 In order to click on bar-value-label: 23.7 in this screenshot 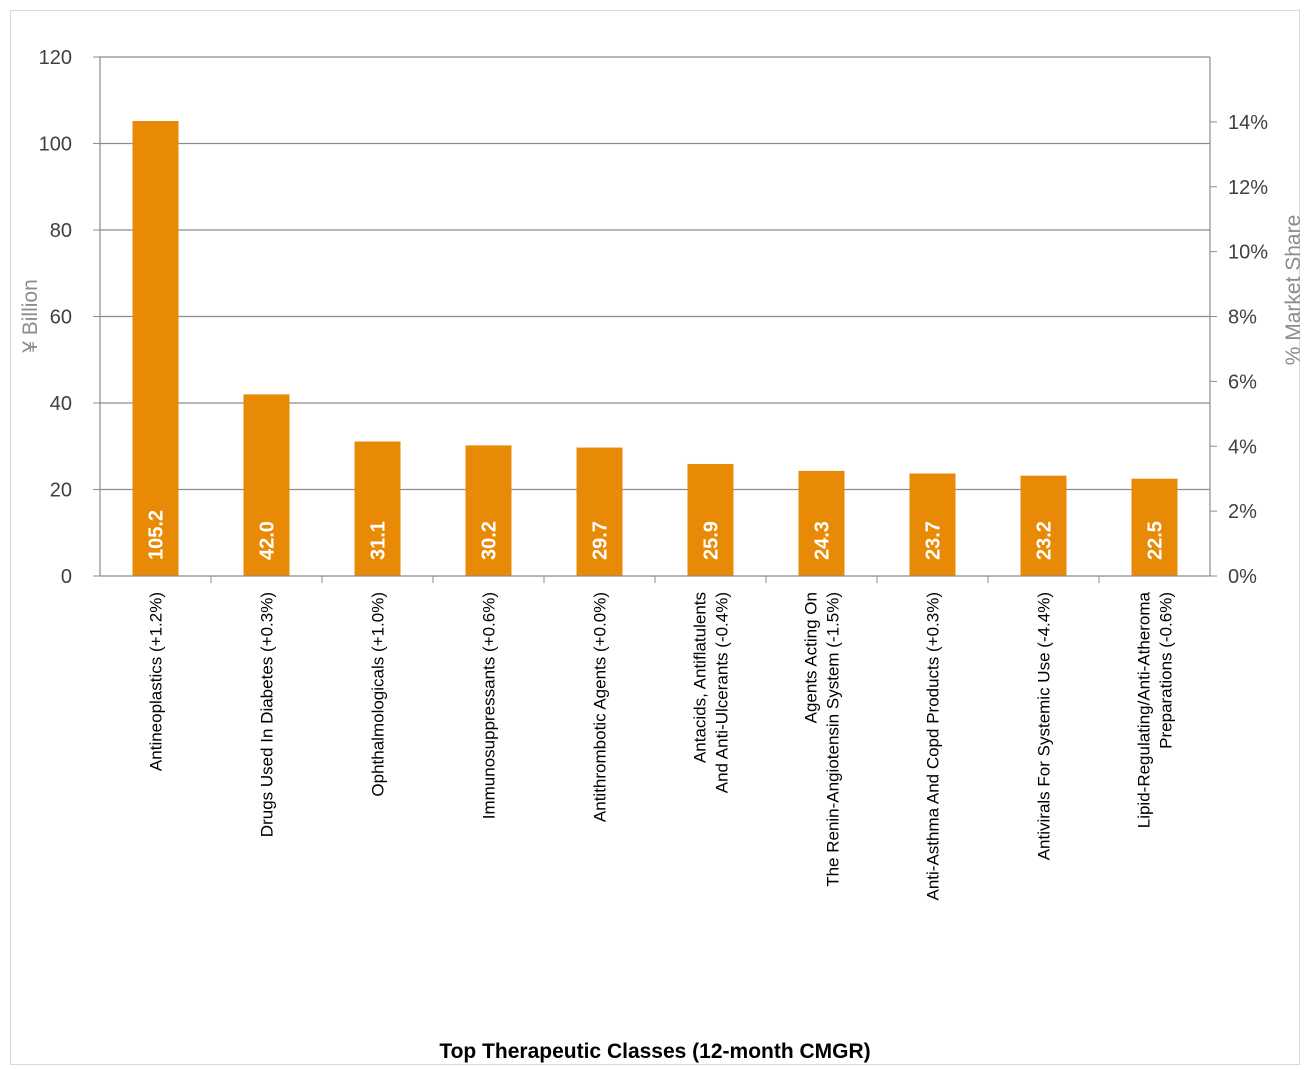, I will do `click(934, 540)`.